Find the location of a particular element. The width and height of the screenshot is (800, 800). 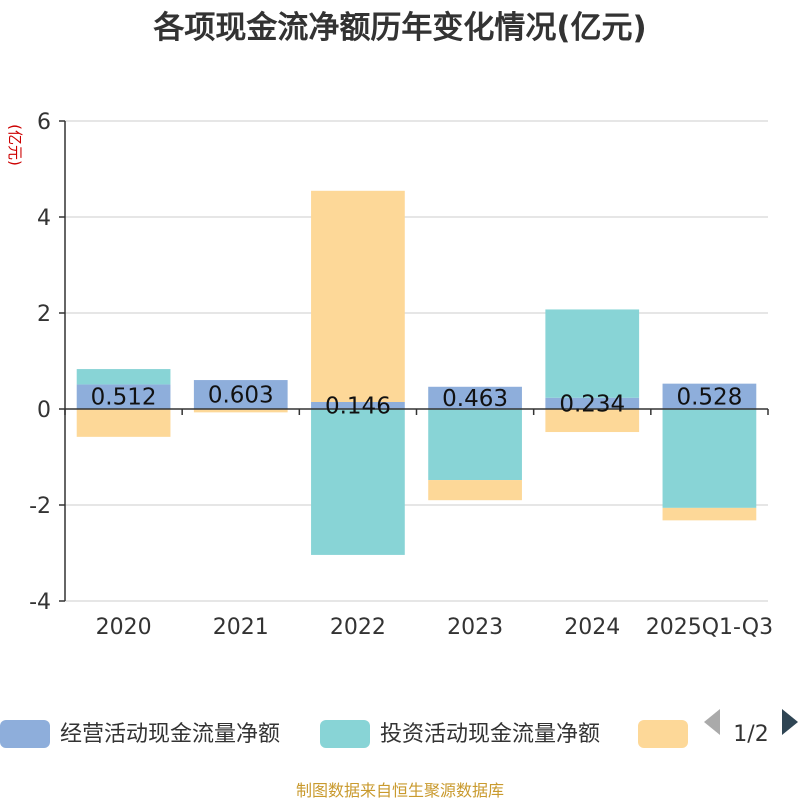

chart-title: 各项现金流净额历年变化情况(亿元) is located at coordinates (399, 28).